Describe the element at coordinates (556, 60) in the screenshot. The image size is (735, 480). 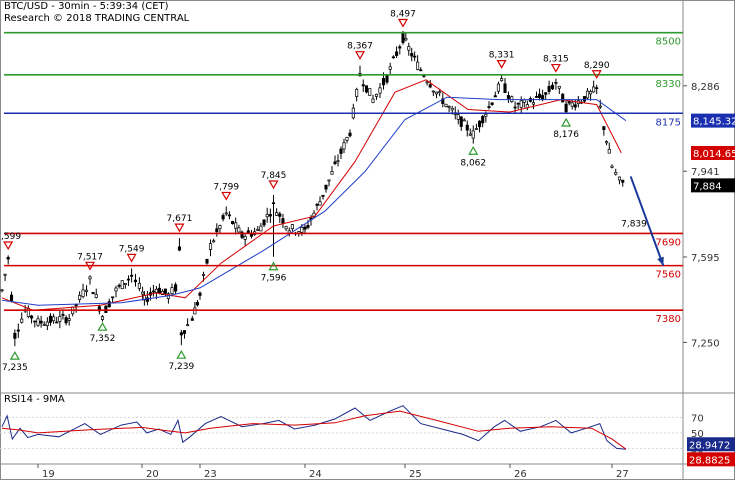
I see `swing-high-label: 8,315` at that location.